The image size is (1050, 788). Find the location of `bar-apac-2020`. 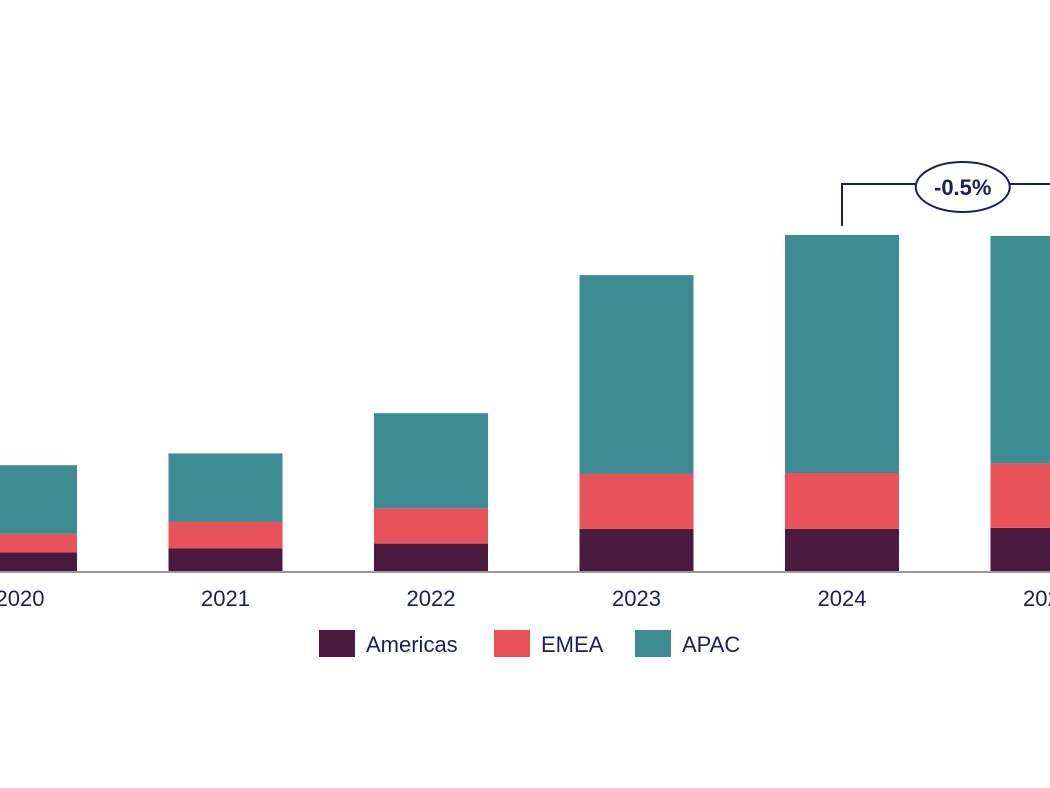

bar-apac-2020 is located at coordinates (38, 499).